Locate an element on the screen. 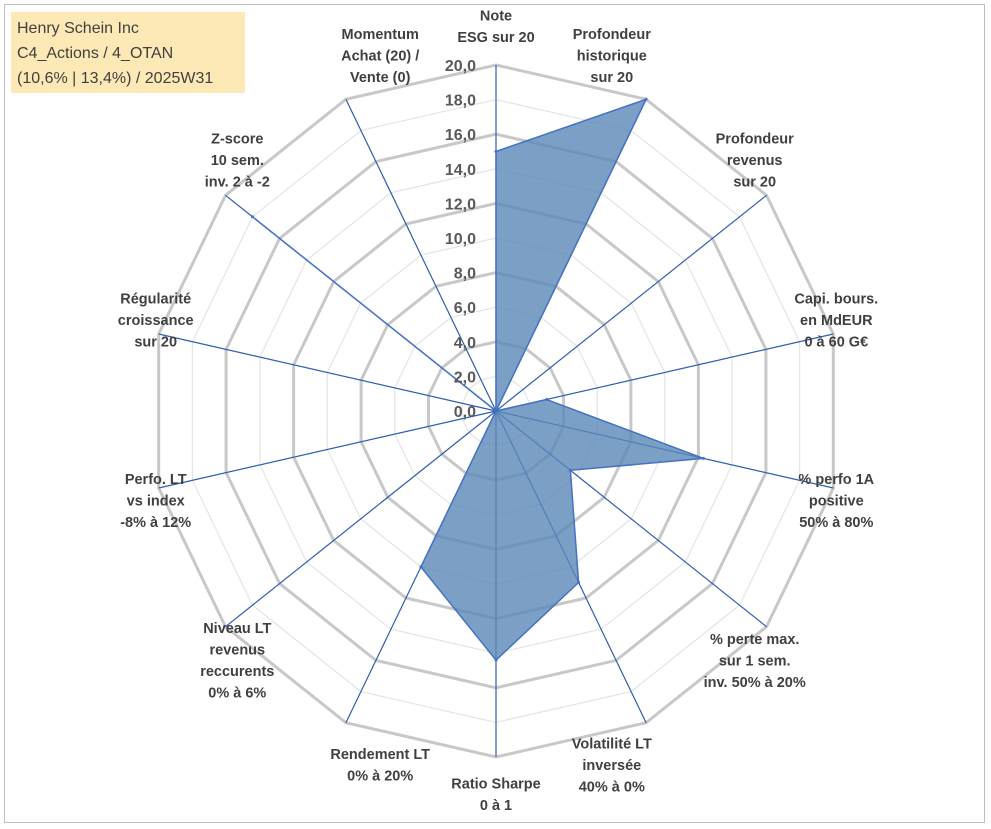  tick-label: 0,0 is located at coordinates (465, 412).